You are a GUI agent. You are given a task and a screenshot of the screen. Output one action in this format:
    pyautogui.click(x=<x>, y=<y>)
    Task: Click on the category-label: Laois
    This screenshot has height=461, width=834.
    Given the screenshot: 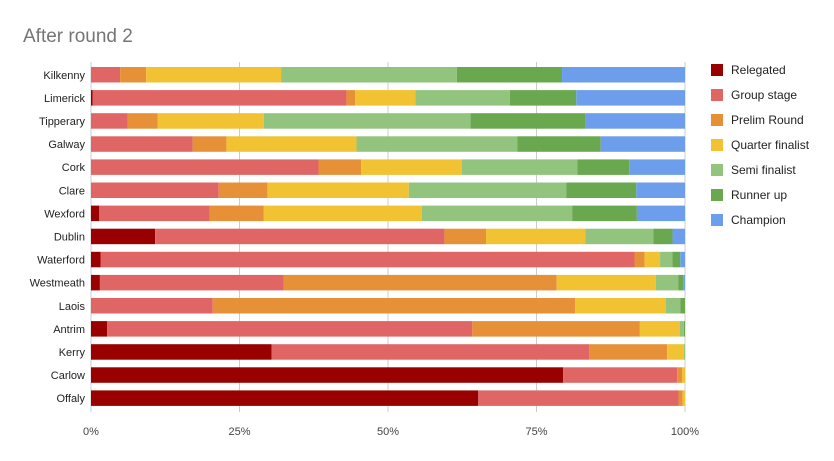 What is the action you would take?
    pyautogui.click(x=72, y=307)
    